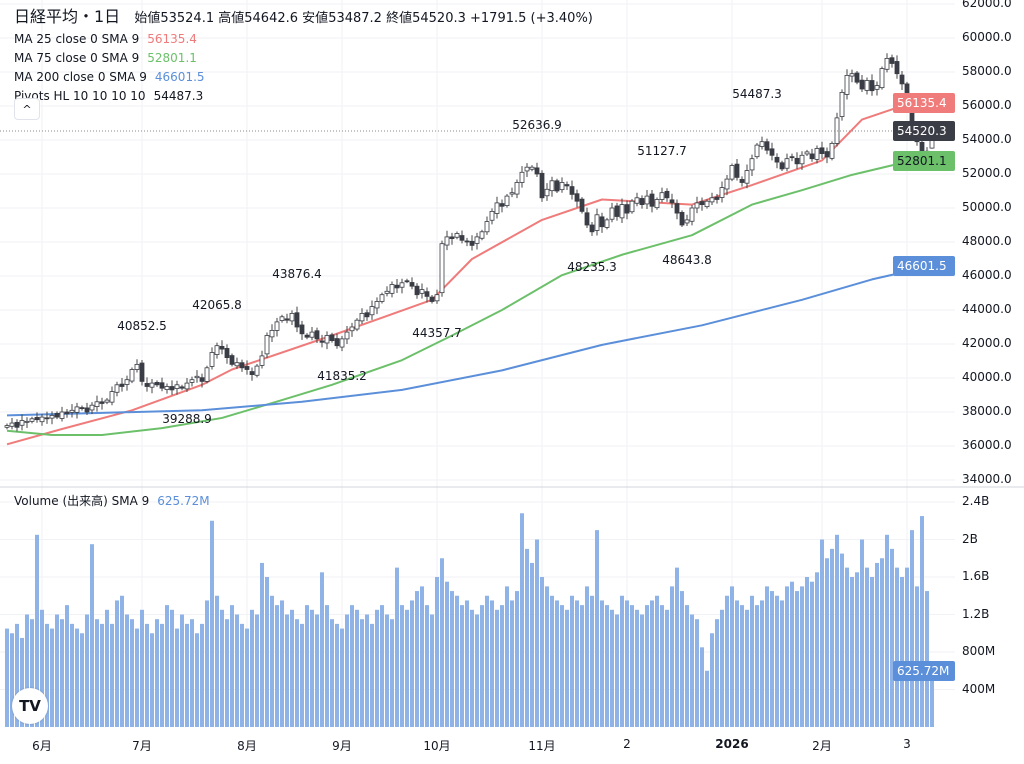  Describe the element at coordinates (147, 18) in the screenshot. I see `open-label: 始値` at that location.